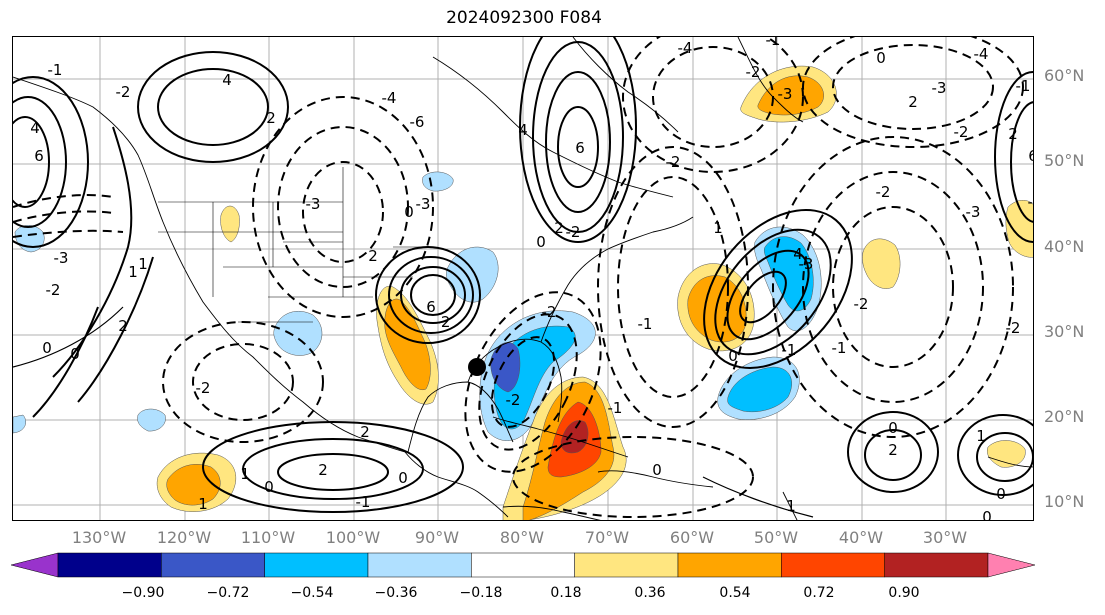 The height and width of the screenshot is (615, 1105). Describe the element at coordinates (574, 437) in the screenshot. I see `shade-darkred-caribbean` at that location.